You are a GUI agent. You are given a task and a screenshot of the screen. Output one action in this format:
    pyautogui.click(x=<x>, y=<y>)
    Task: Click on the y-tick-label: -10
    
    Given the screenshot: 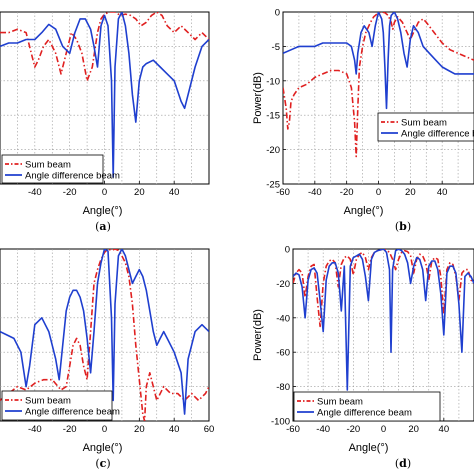 What is the action you would take?
    pyautogui.click(x=273, y=81)
    